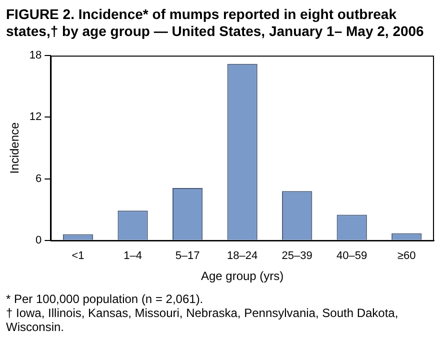 Image resolution: width=448 pixels, height=346 pixels. Describe the element at coordinates (35, 56) in the screenshot. I see `y-tick-label: 18` at that location.